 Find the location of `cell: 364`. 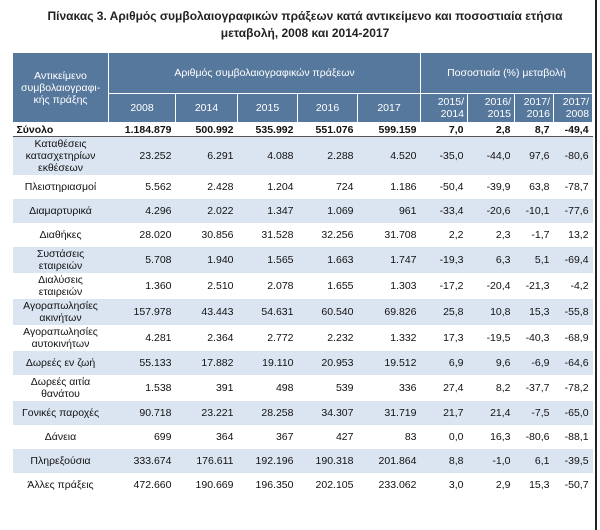

cell: 364 is located at coordinates (224, 437).